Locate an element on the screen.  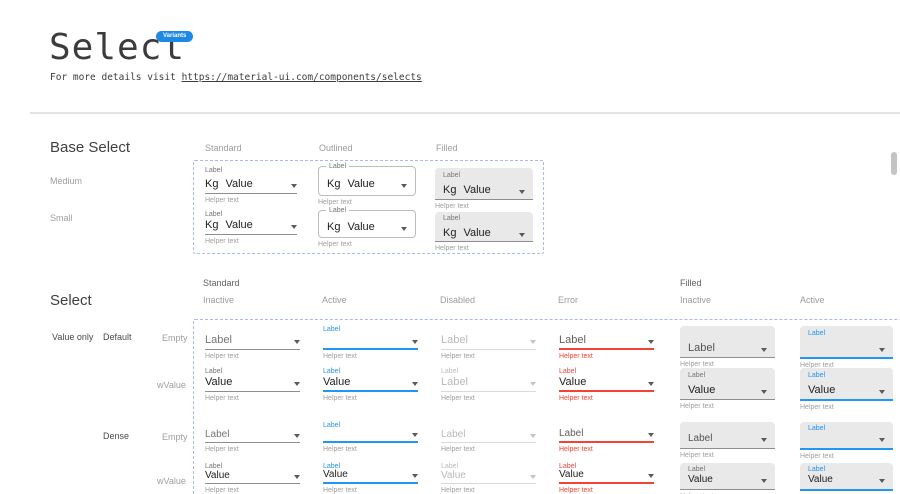
select-dense-standard-inactive-empty: Label Helper text is located at coordinates (252, 437).